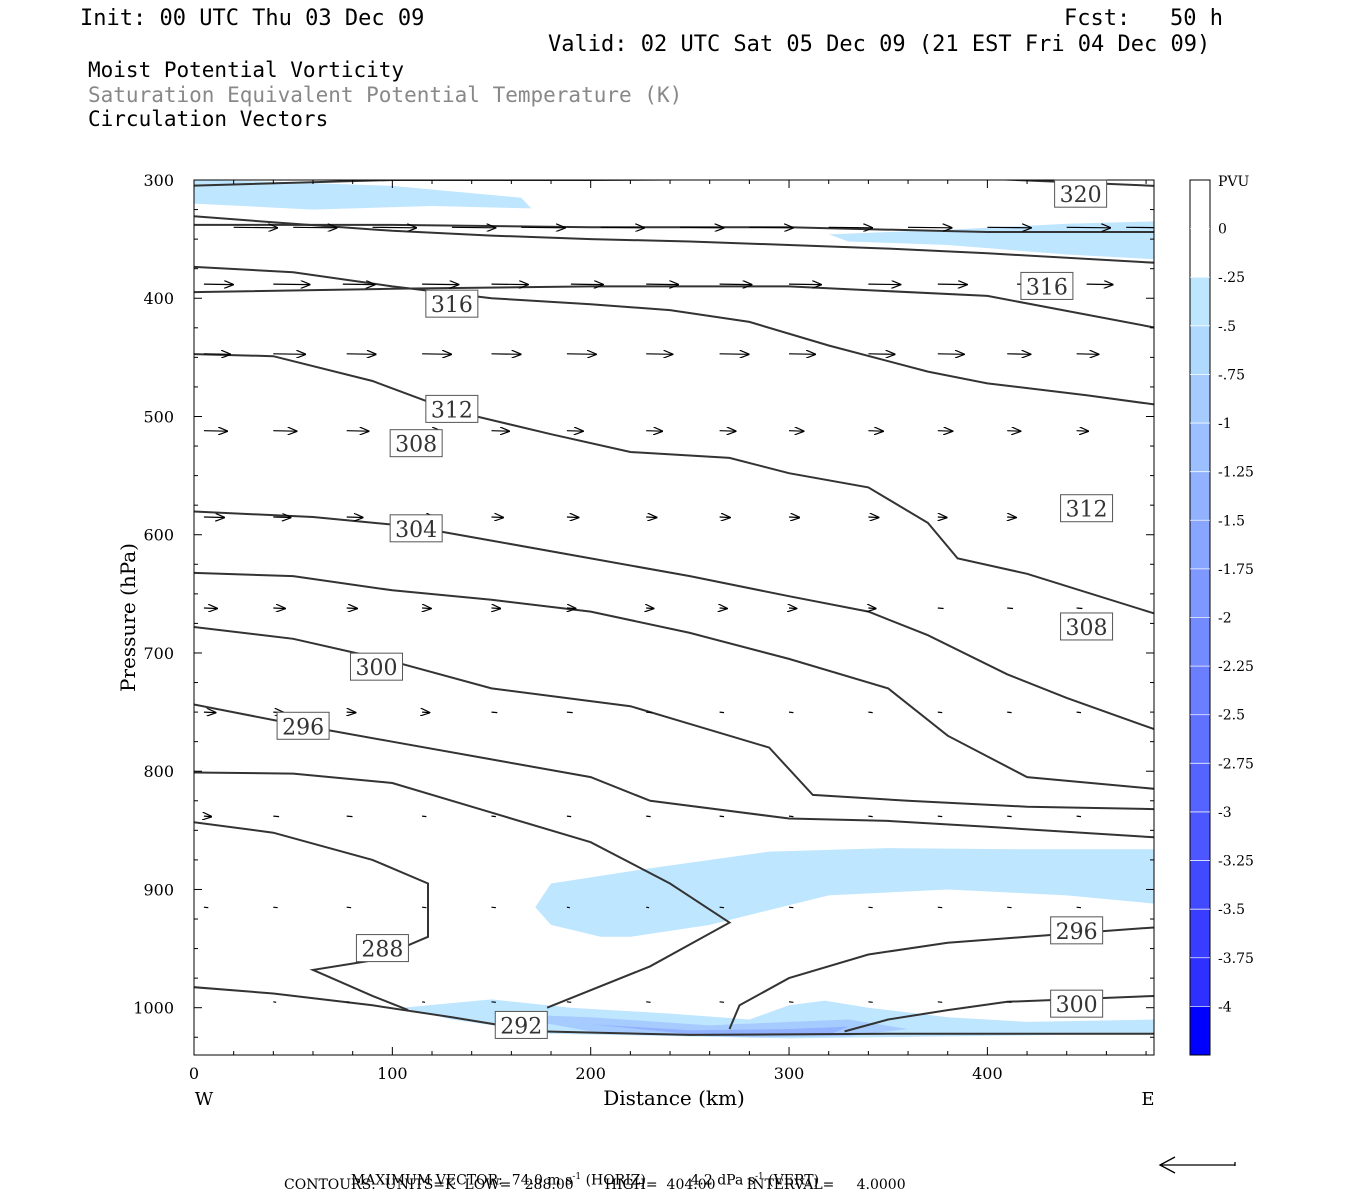 This screenshot has width=1350, height=1200. Describe the element at coordinates (674, 1098) in the screenshot. I see `x-axis-label: Distance (km)` at that location.